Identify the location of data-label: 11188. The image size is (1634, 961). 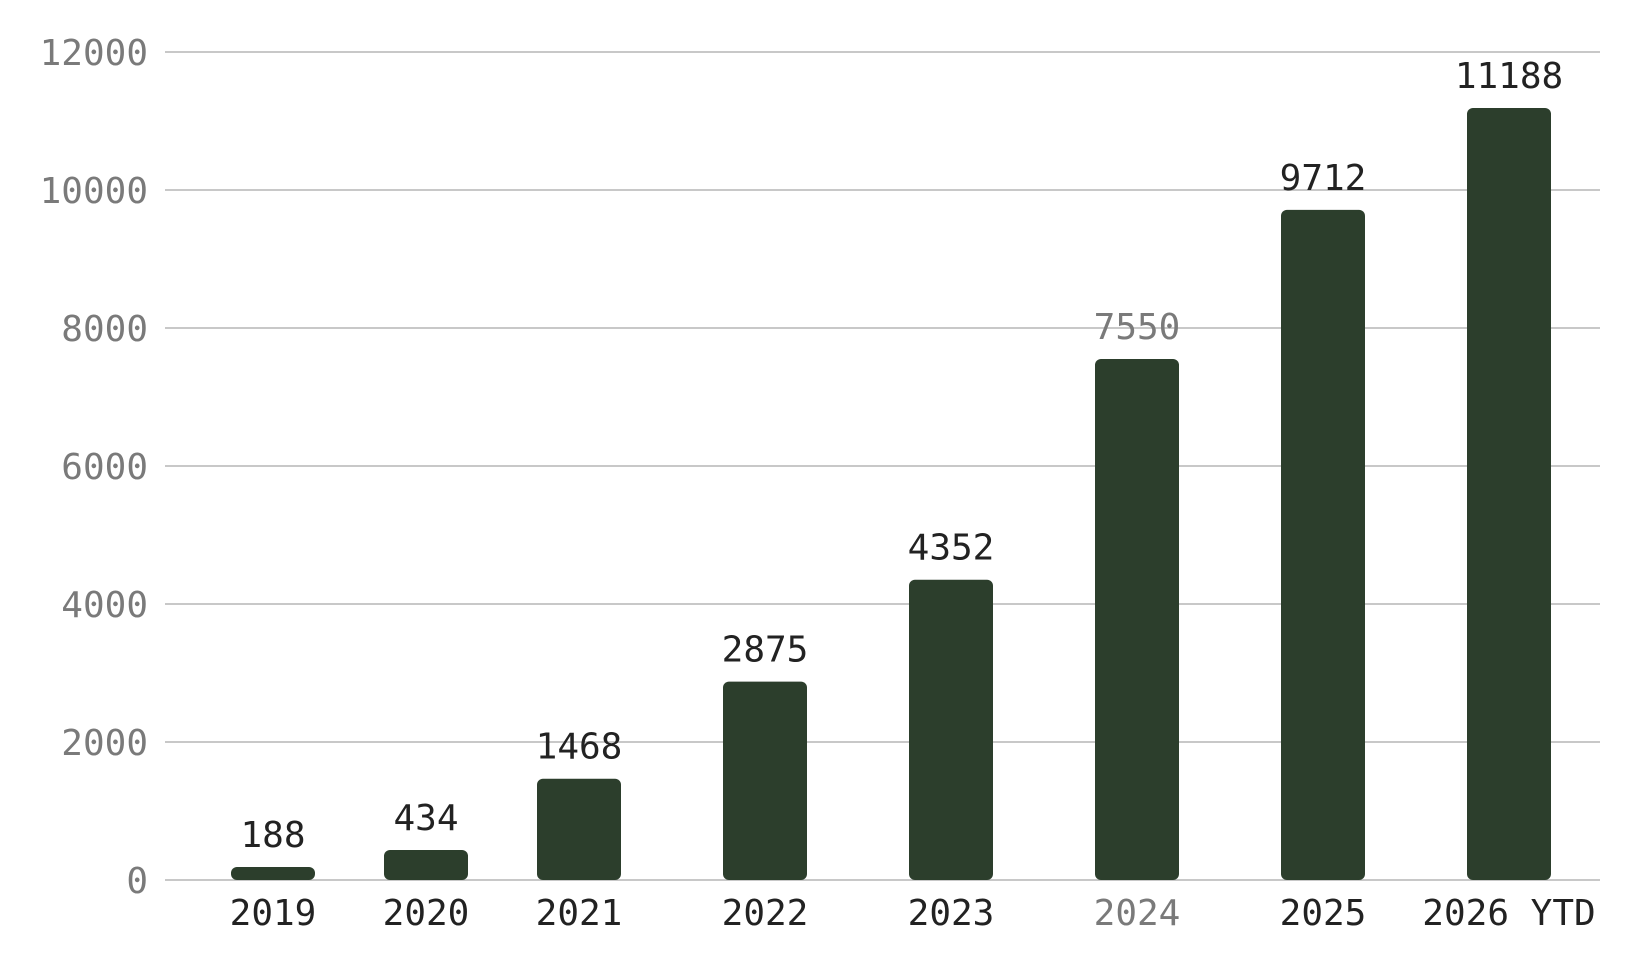
(1509, 76).